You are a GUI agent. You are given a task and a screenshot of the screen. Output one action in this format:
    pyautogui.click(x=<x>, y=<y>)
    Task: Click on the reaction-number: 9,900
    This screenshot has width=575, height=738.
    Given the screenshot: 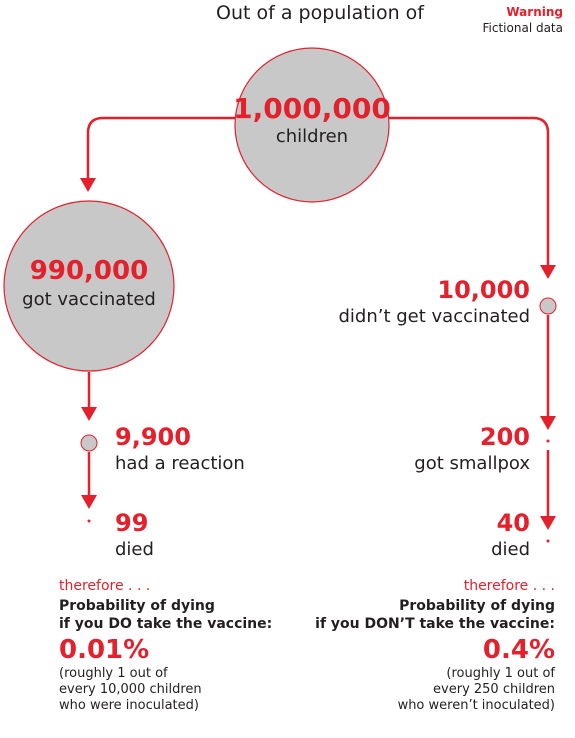 What is the action you would take?
    pyautogui.click(x=153, y=437)
    